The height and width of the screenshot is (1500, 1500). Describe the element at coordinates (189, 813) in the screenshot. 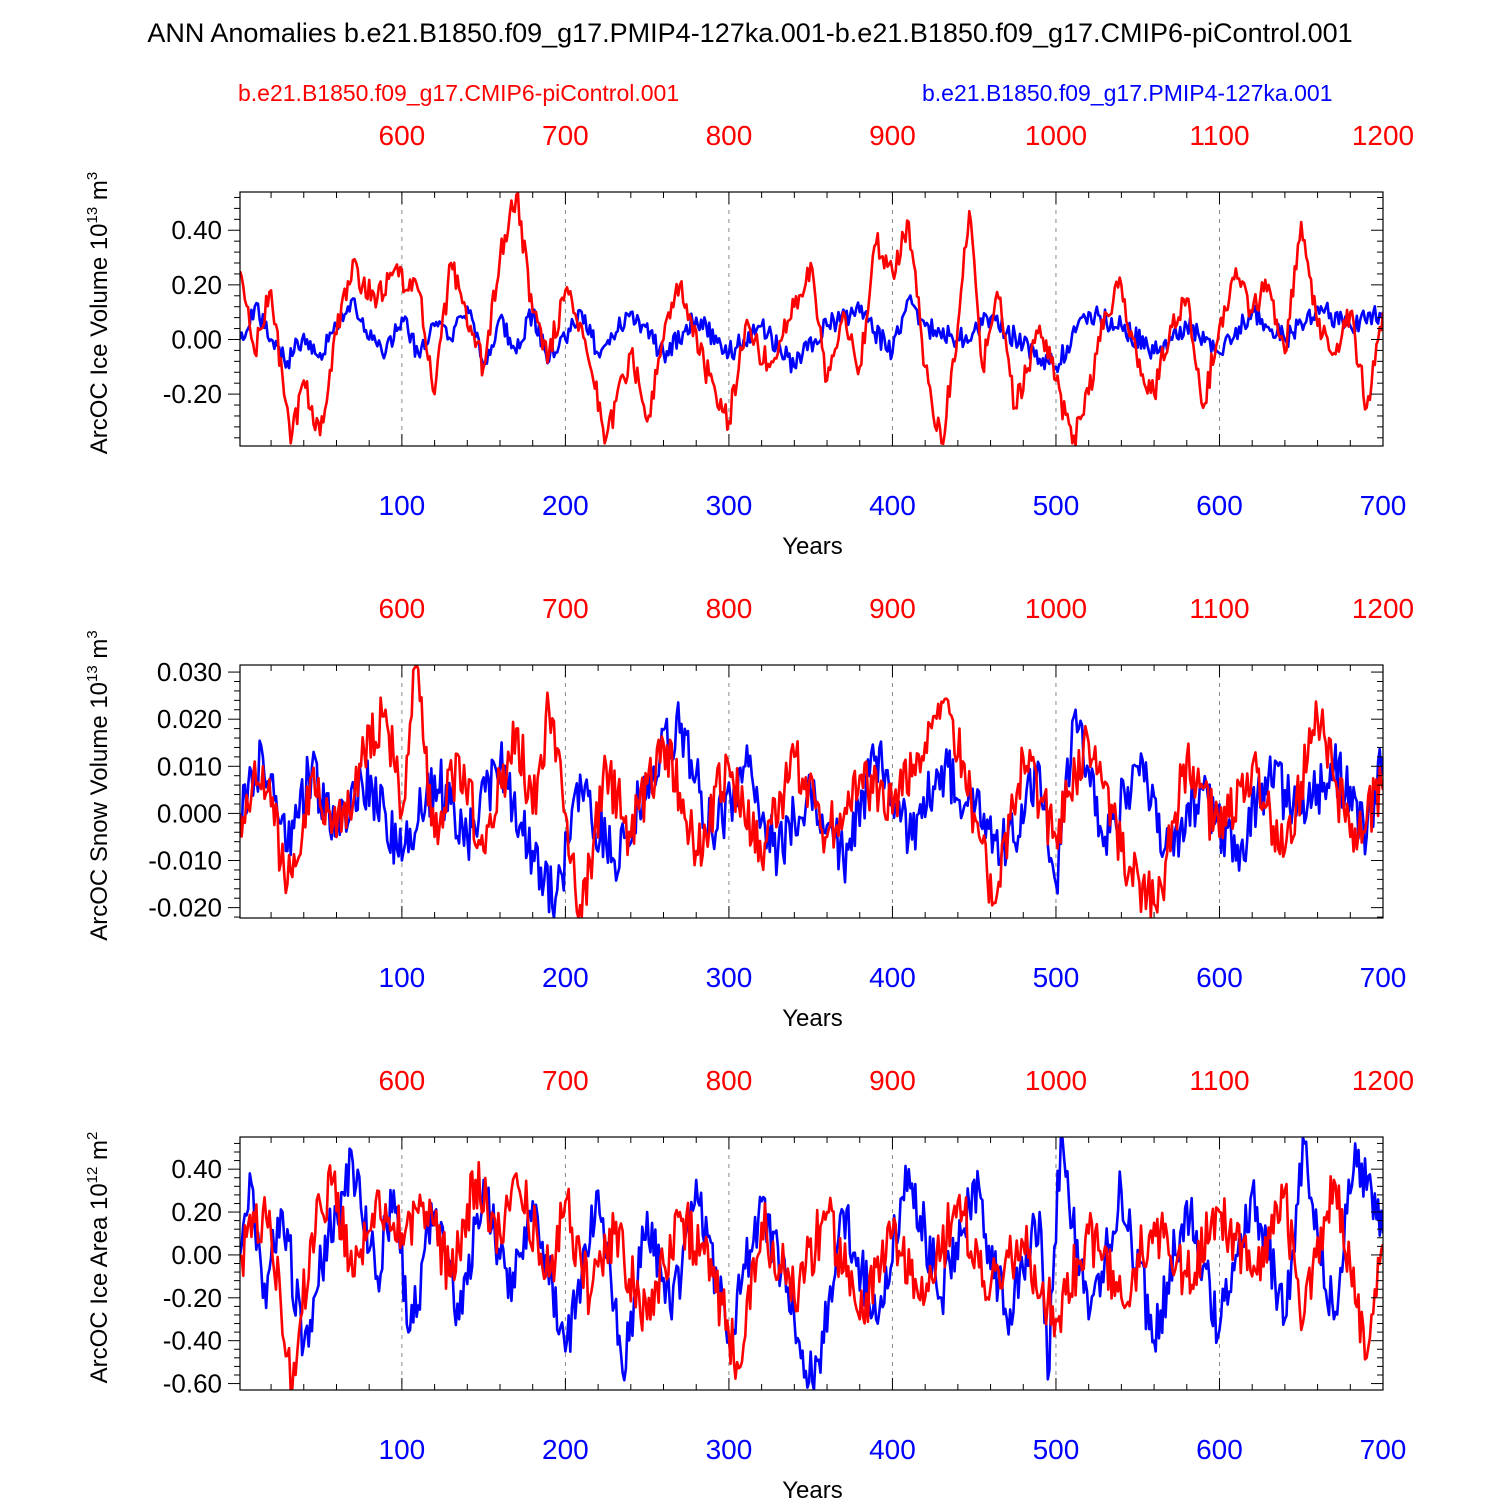

I see `y-tick-label: 0.000` at that location.